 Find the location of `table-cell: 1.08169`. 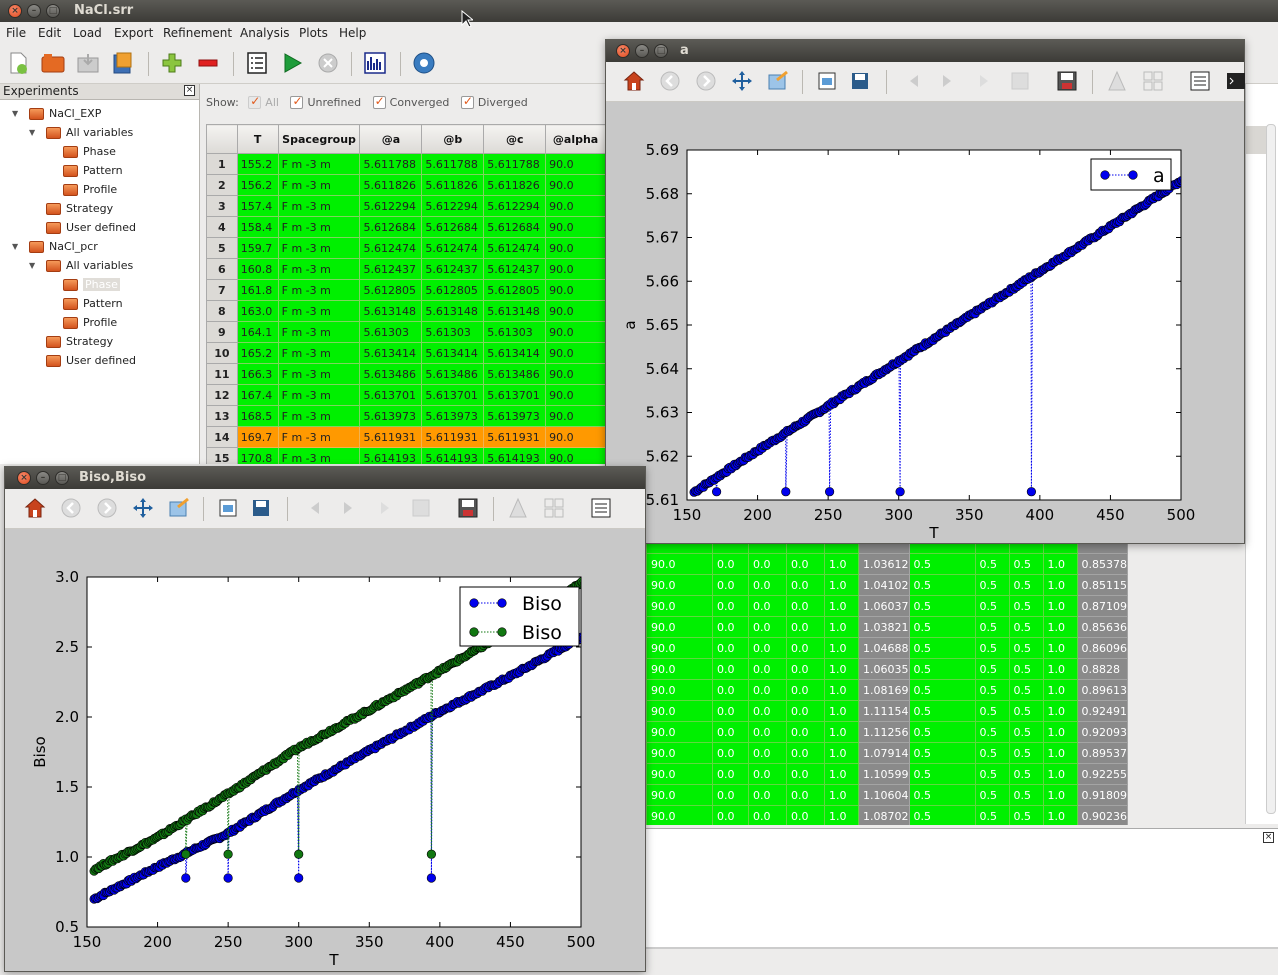

table-cell: 1.08169 is located at coordinates (884, 690).